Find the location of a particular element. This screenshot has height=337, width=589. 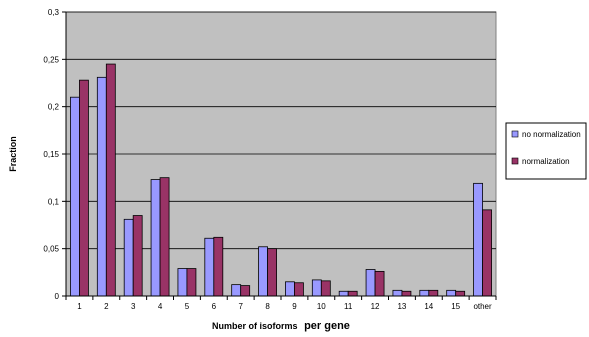

legend-box is located at coordinates (546, 151).